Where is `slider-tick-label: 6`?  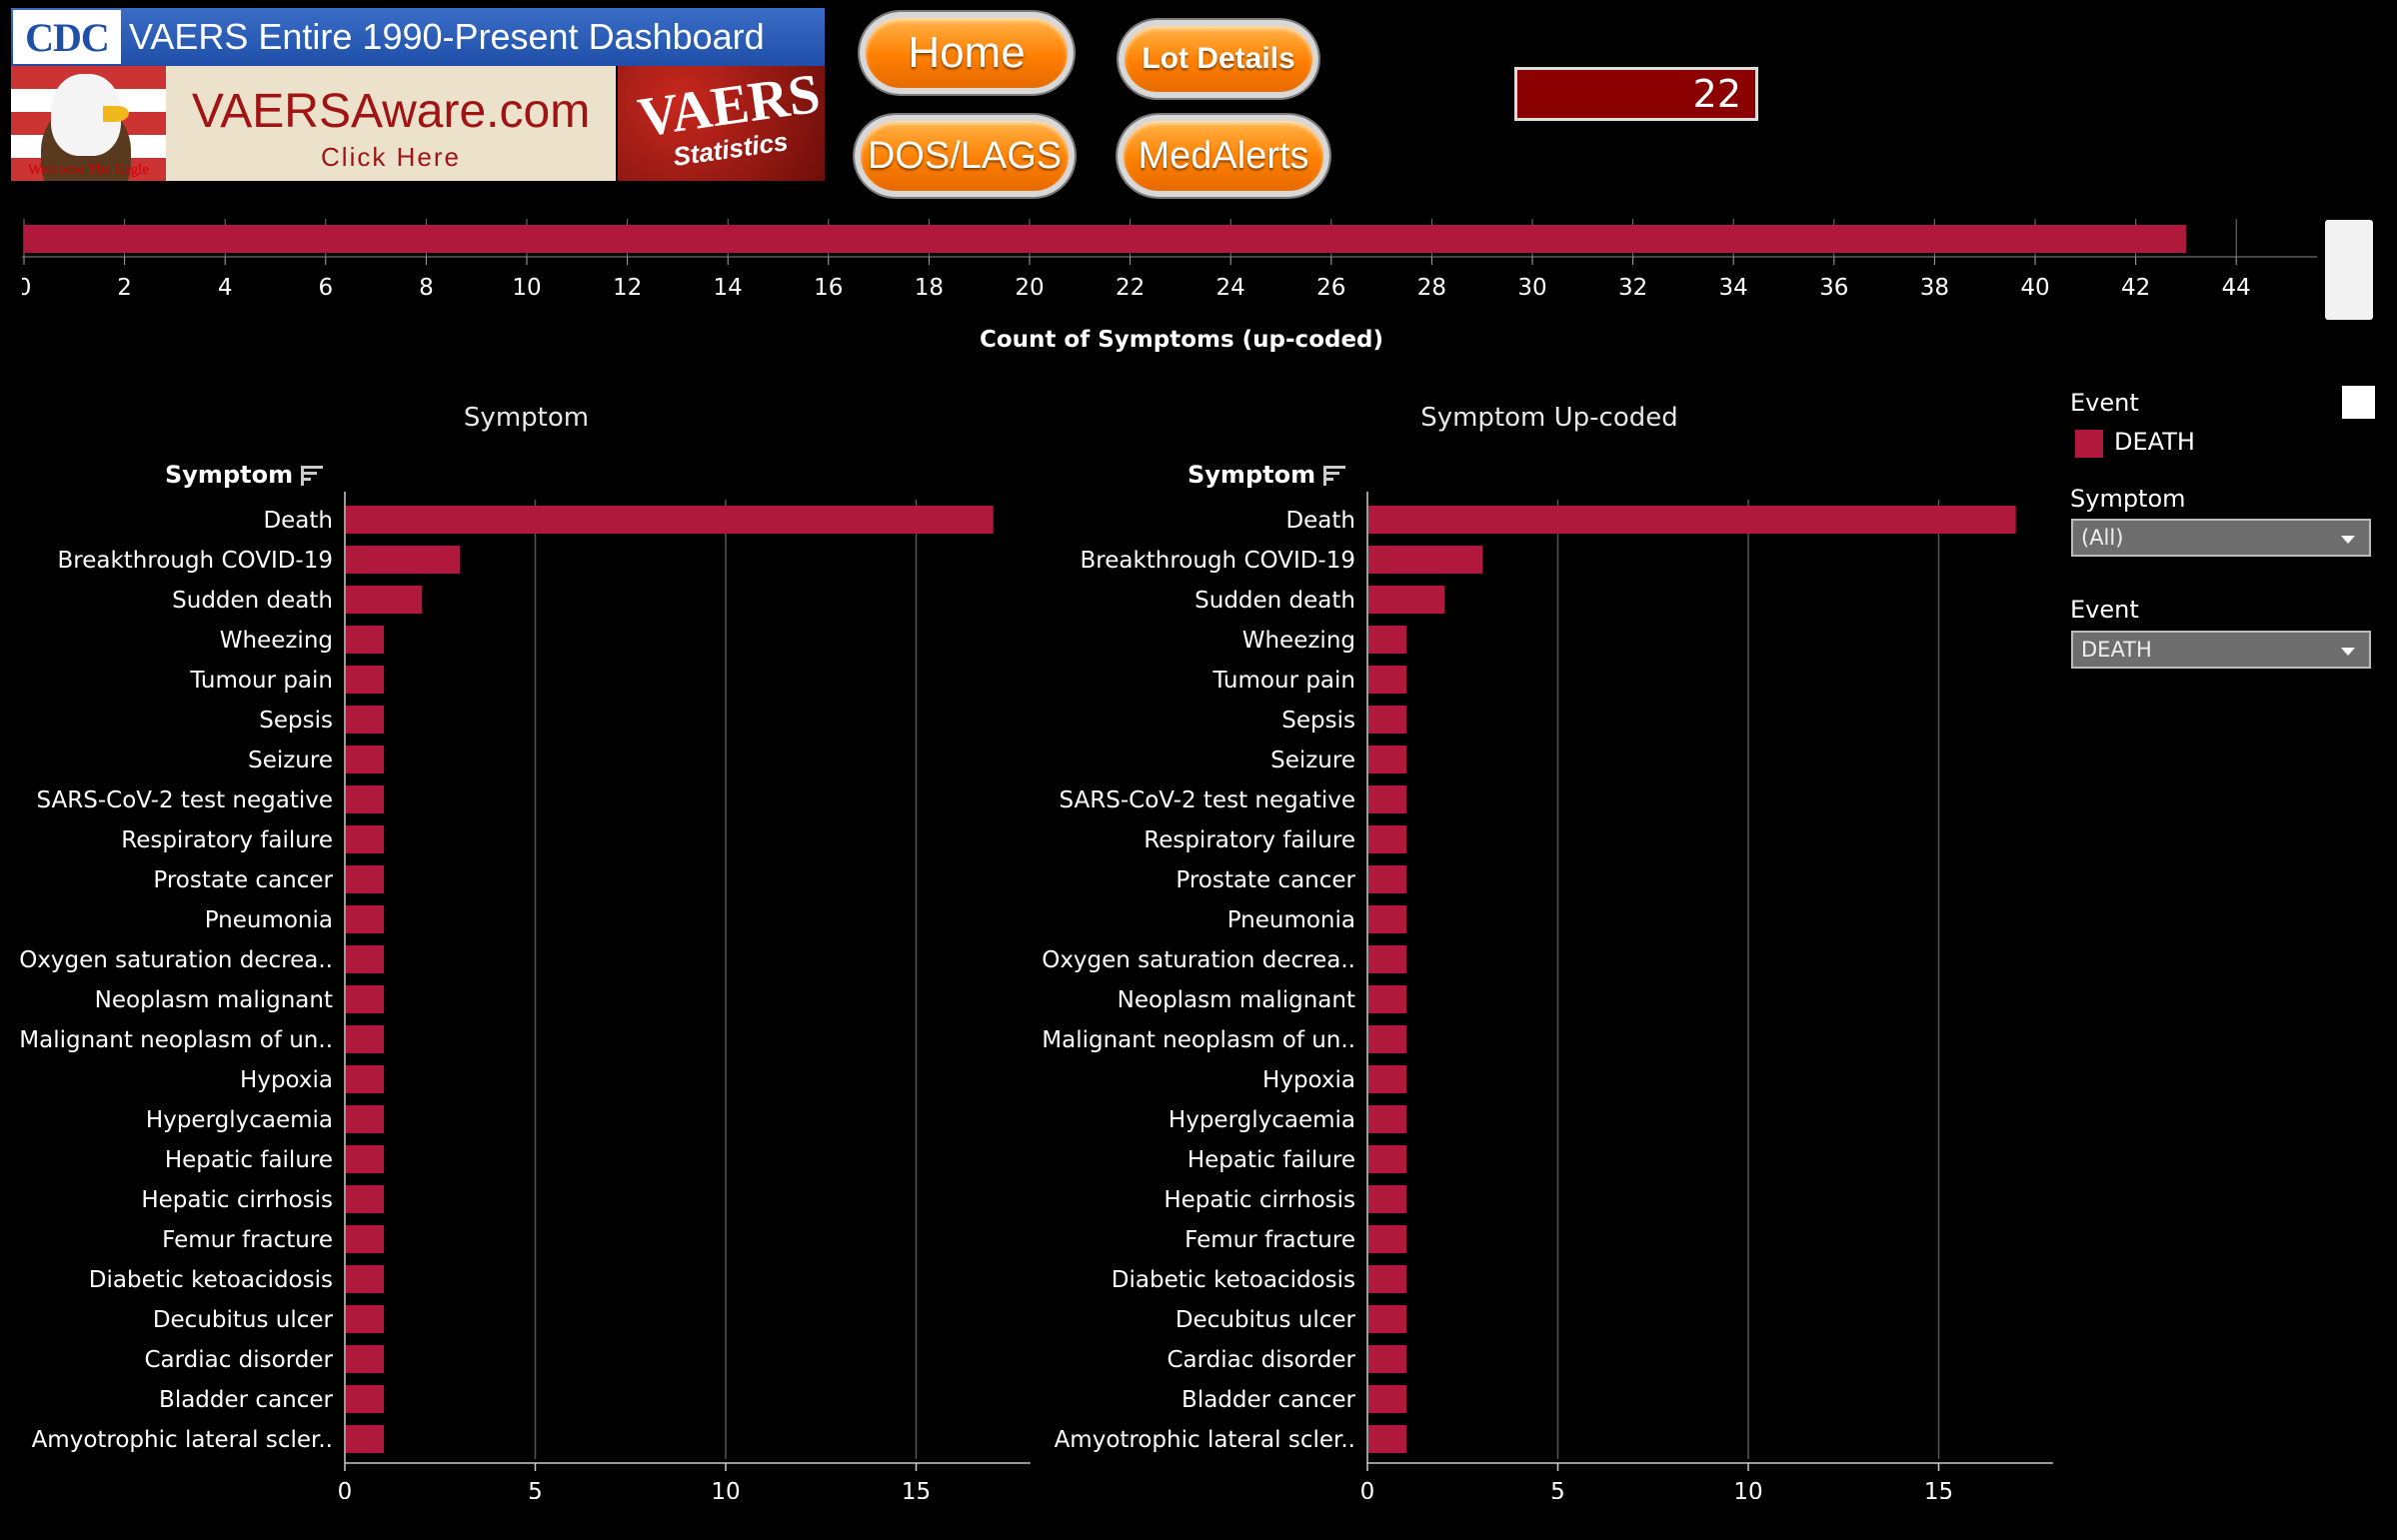 slider-tick-label: 6 is located at coordinates (325, 288).